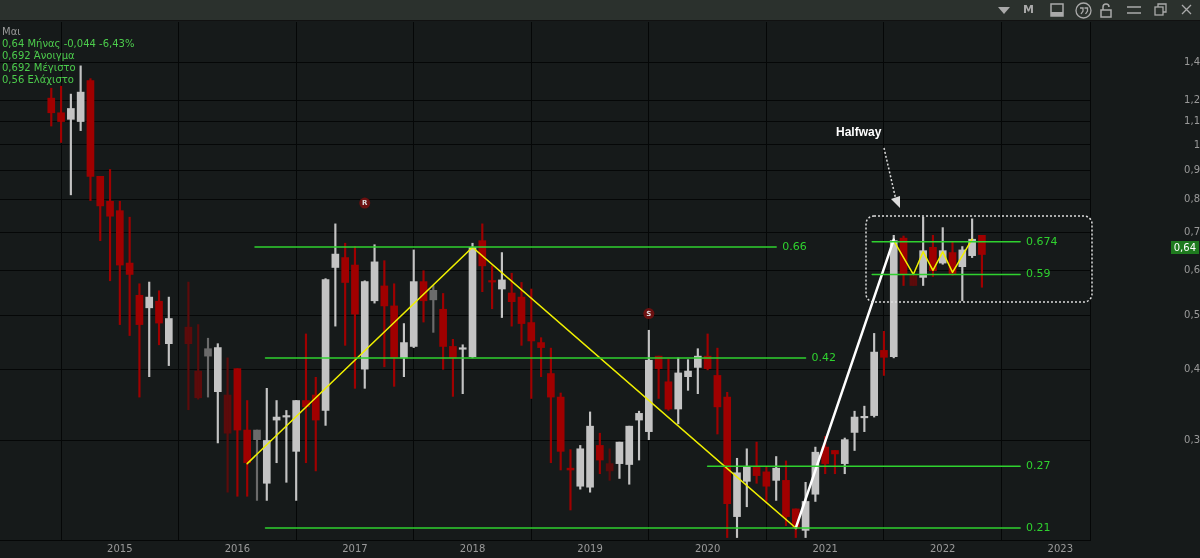 The image size is (1200, 558). I want to click on x-tick-label: 2022, so click(943, 548).